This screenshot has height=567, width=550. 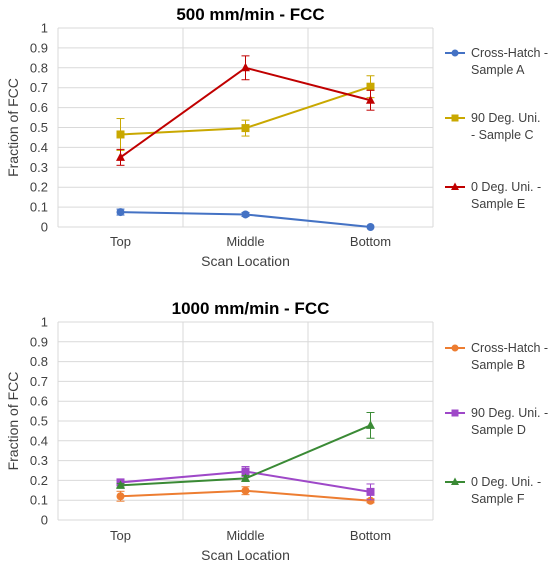 I want to click on legend-label: Sample E, so click(x=498, y=204).